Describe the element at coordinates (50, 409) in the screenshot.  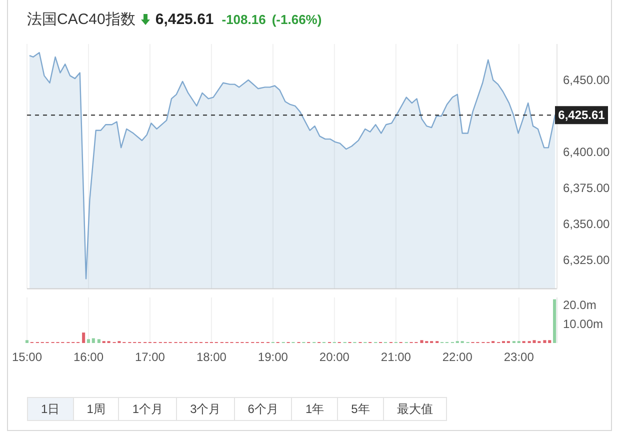
I see `time-range-button: 1日` at that location.